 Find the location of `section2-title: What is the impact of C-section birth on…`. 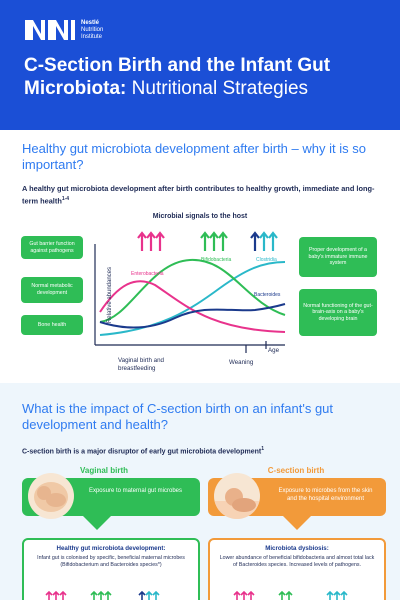

section2-title: What is the impact of C-section birth on… is located at coordinates (202, 417).